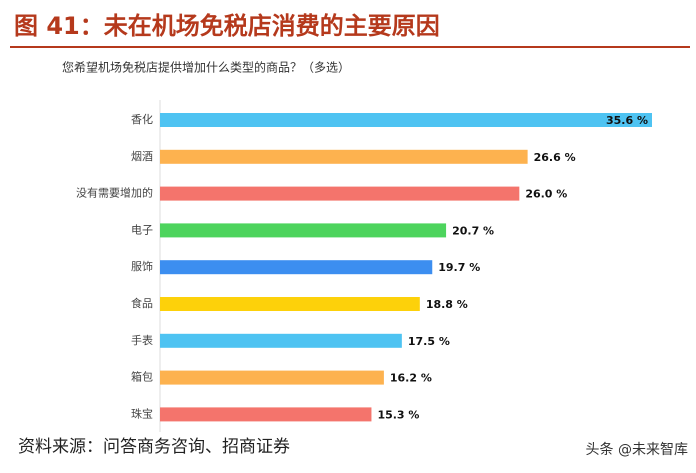  Describe the element at coordinates (142, 266) in the screenshot. I see `category-label: 服饰` at that location.